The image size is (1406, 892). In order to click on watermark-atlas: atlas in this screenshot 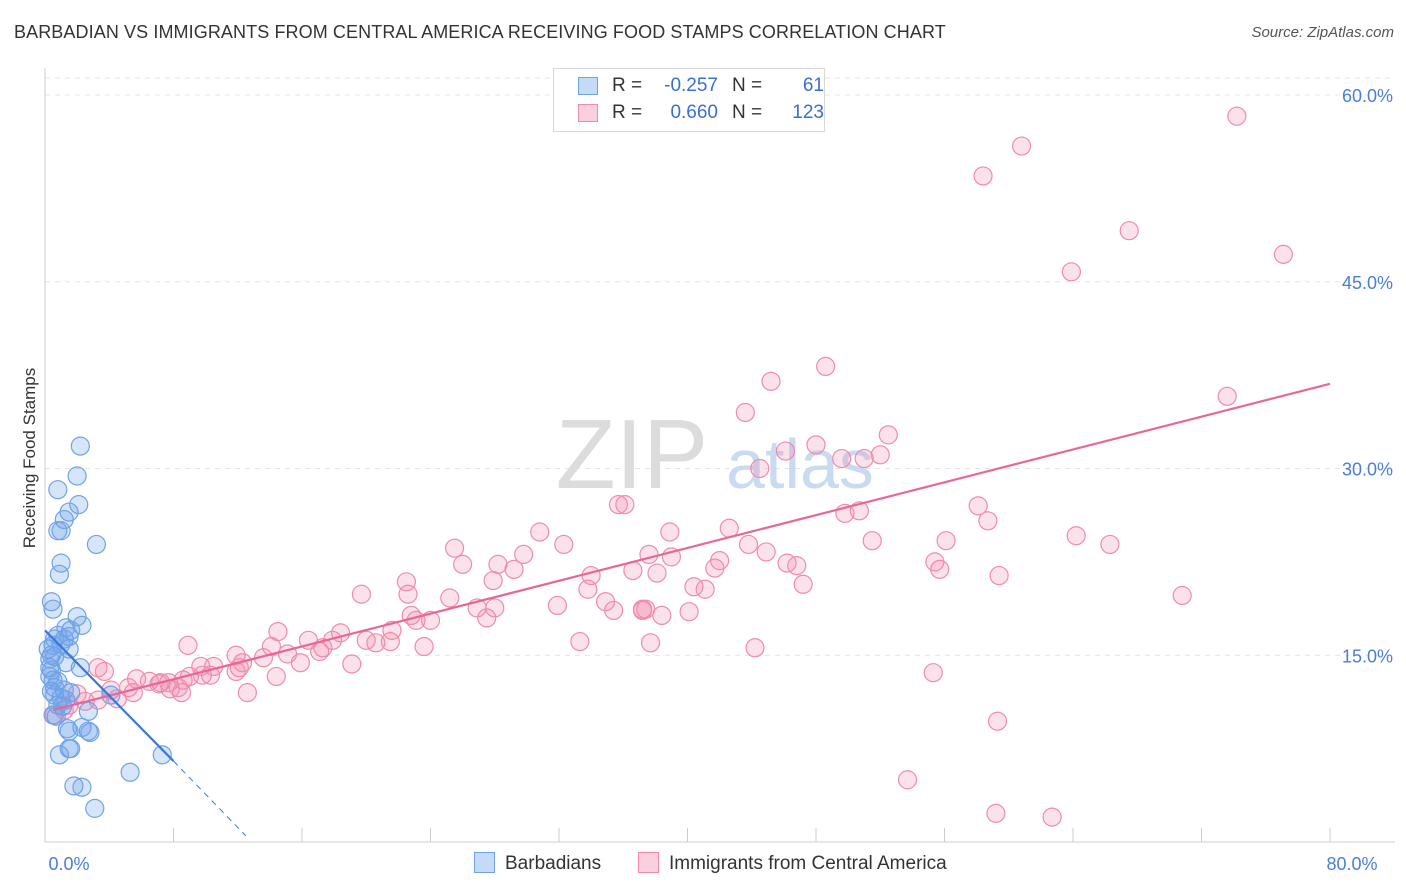, I will do `click(800, 464)`.